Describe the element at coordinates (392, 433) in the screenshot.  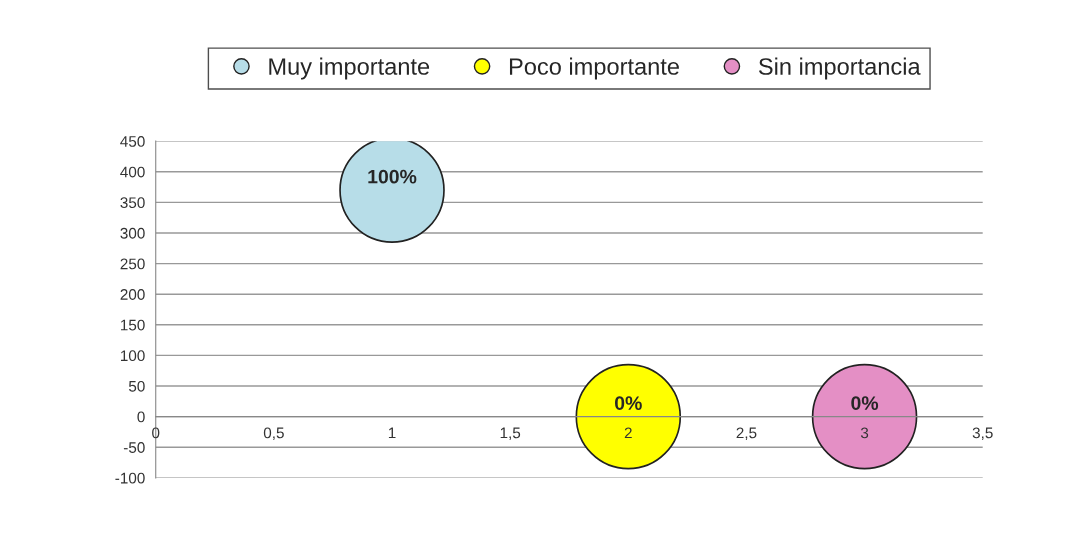
I see `x-tick-label: 1` at that location.